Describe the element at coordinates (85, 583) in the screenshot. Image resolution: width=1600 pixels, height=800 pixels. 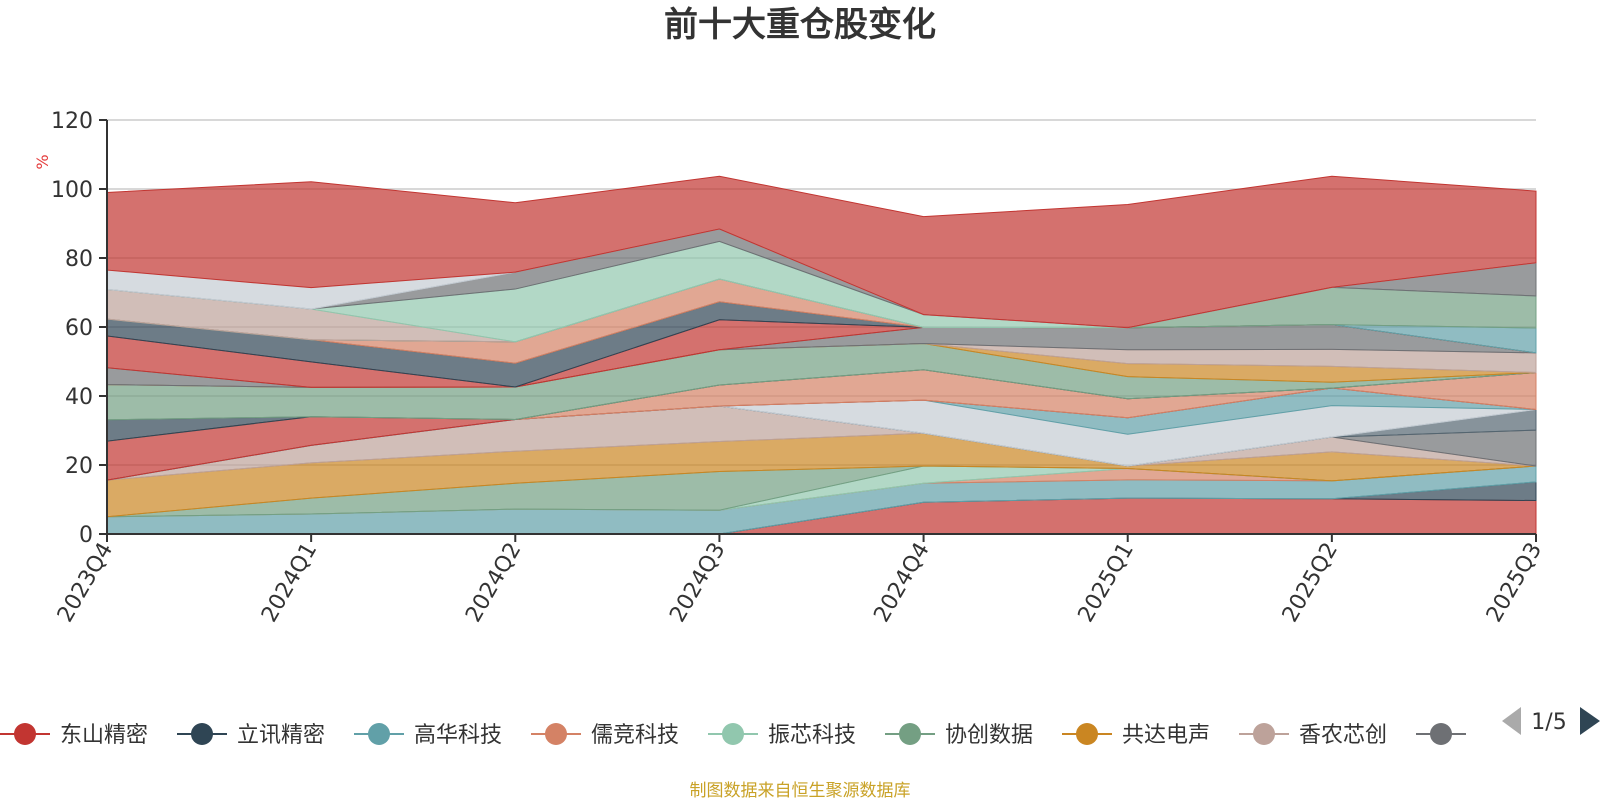
I see `x-tick-label: 2023Q4` at that location.